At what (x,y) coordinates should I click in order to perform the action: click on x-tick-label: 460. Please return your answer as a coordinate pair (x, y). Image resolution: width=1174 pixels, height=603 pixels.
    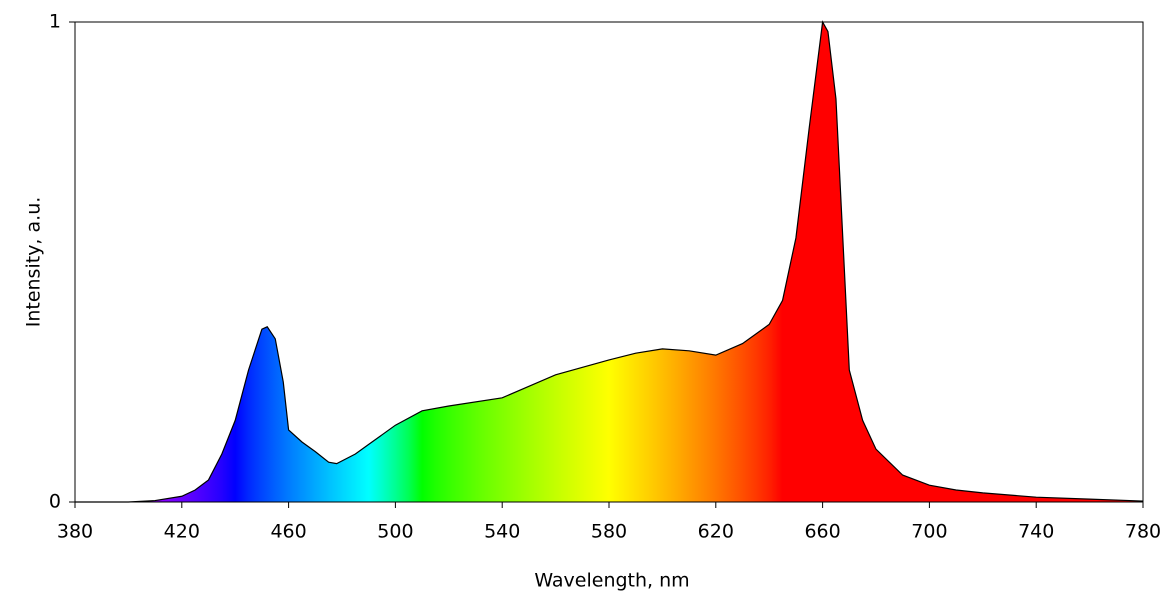
    Looking at the image, I should click on (288, 532).